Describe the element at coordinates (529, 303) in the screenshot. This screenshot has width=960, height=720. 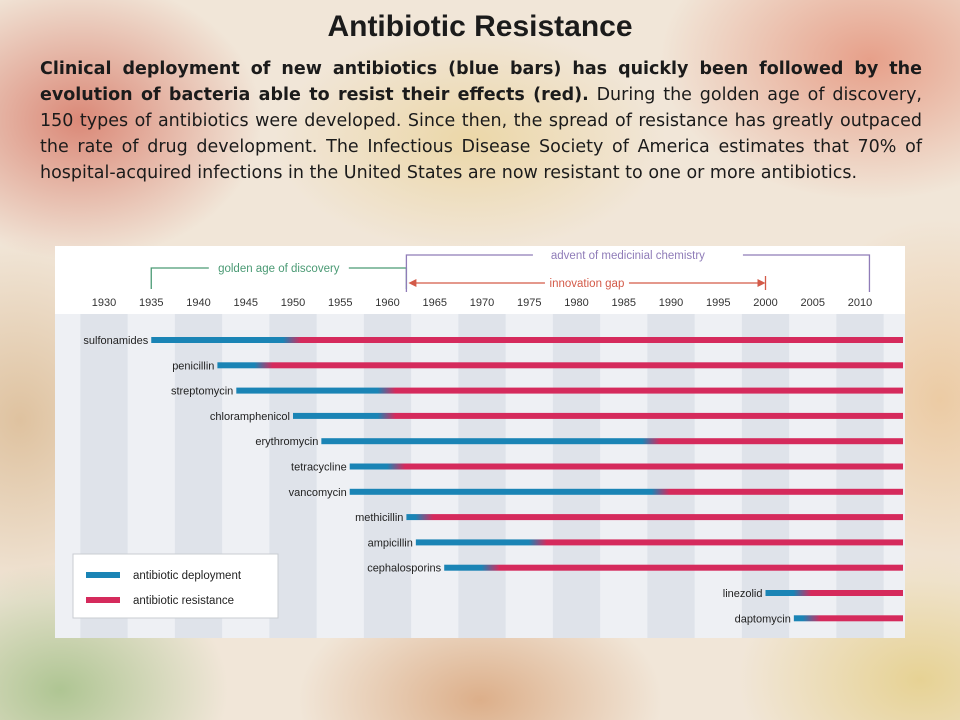
I see `x-tick-label: 1975` at that location.